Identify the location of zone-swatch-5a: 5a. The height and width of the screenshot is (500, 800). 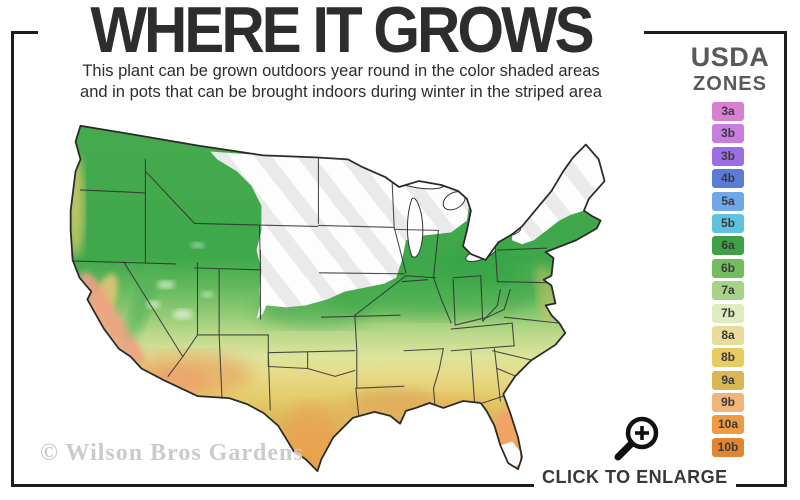
(728, 201).